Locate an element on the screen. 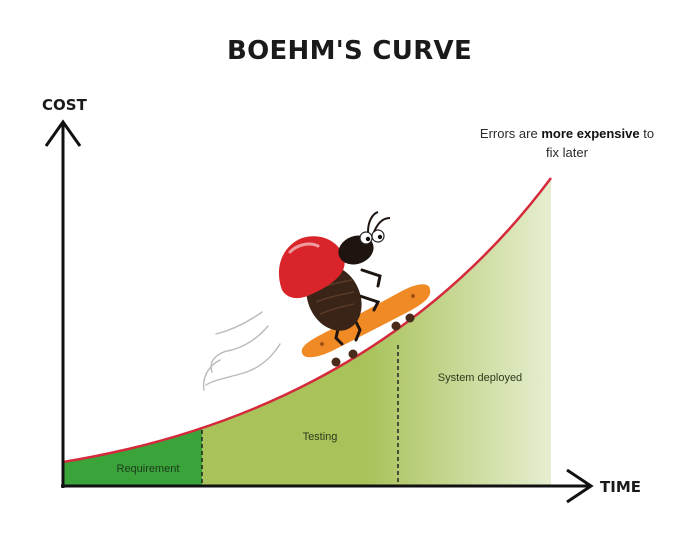 The width and height of the screenshot is (699, 534). motion-swoosh-icon is located at coordinates (241, 351).